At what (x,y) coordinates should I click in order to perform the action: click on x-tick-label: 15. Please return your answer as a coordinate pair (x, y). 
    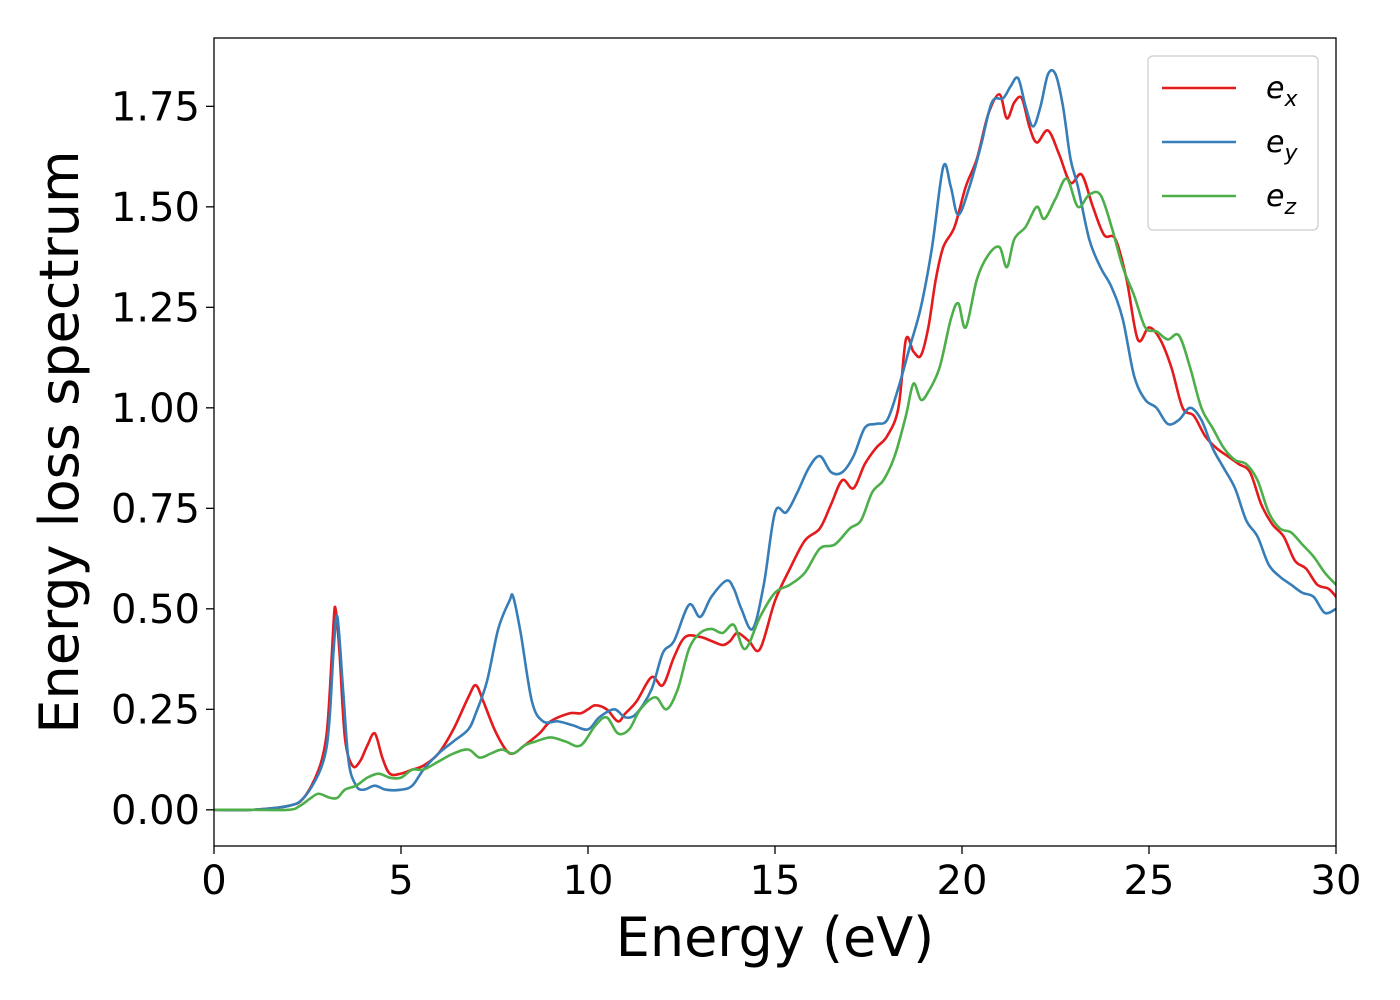
    Looking at the image, I should click on (775, 881).